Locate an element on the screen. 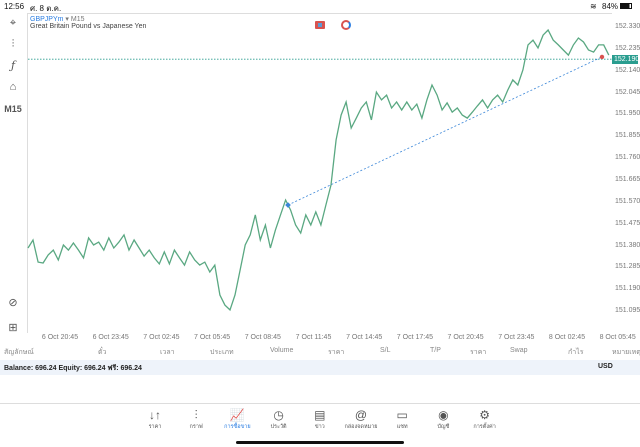  tab-3: ◷ ประวัติ is located at coordinates (279, 419).